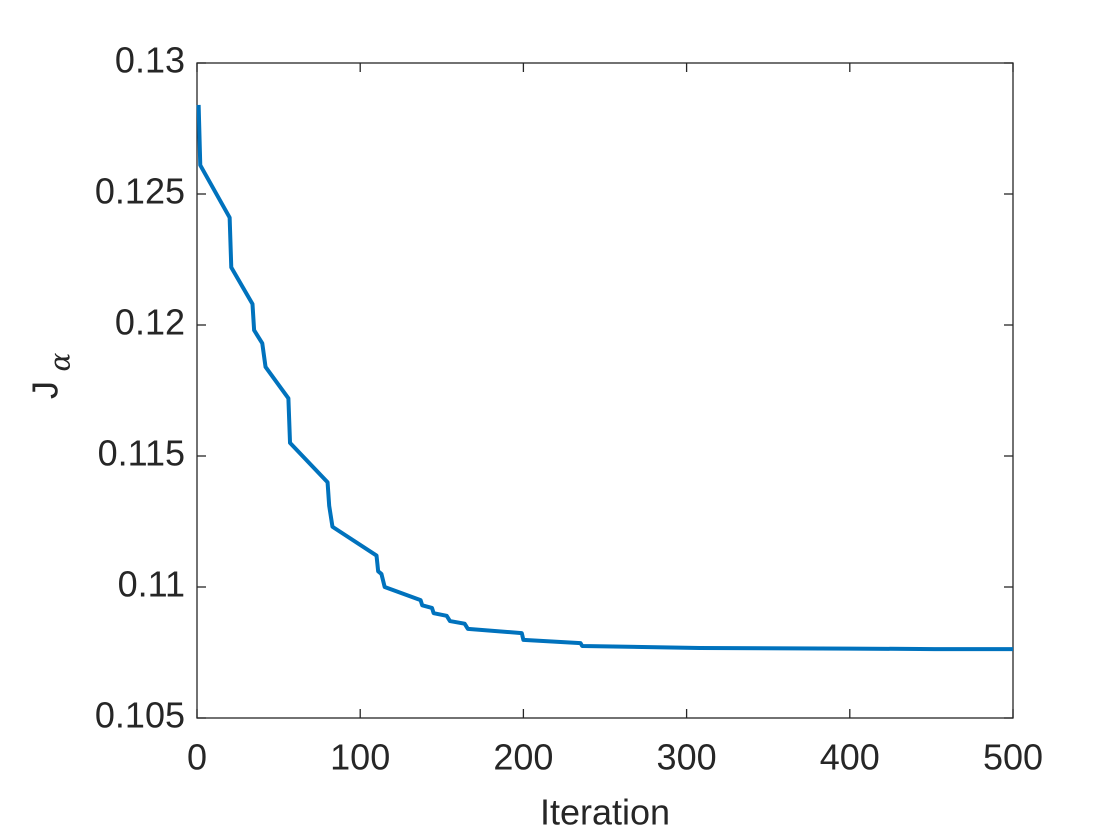  I want to click on y-tick-label: 0.125, so click(140, 191).